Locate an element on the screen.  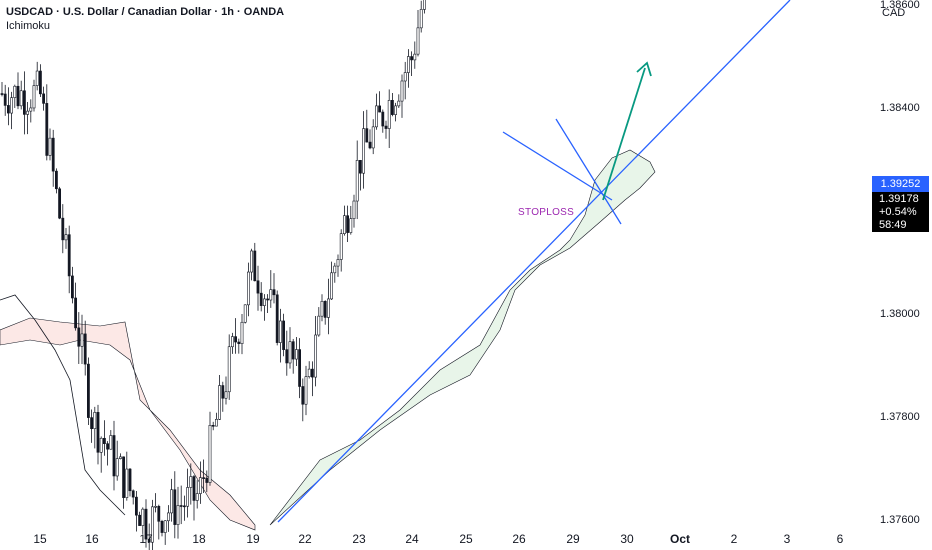
time-tick-label: 2 is located at coordinates (734, 539).